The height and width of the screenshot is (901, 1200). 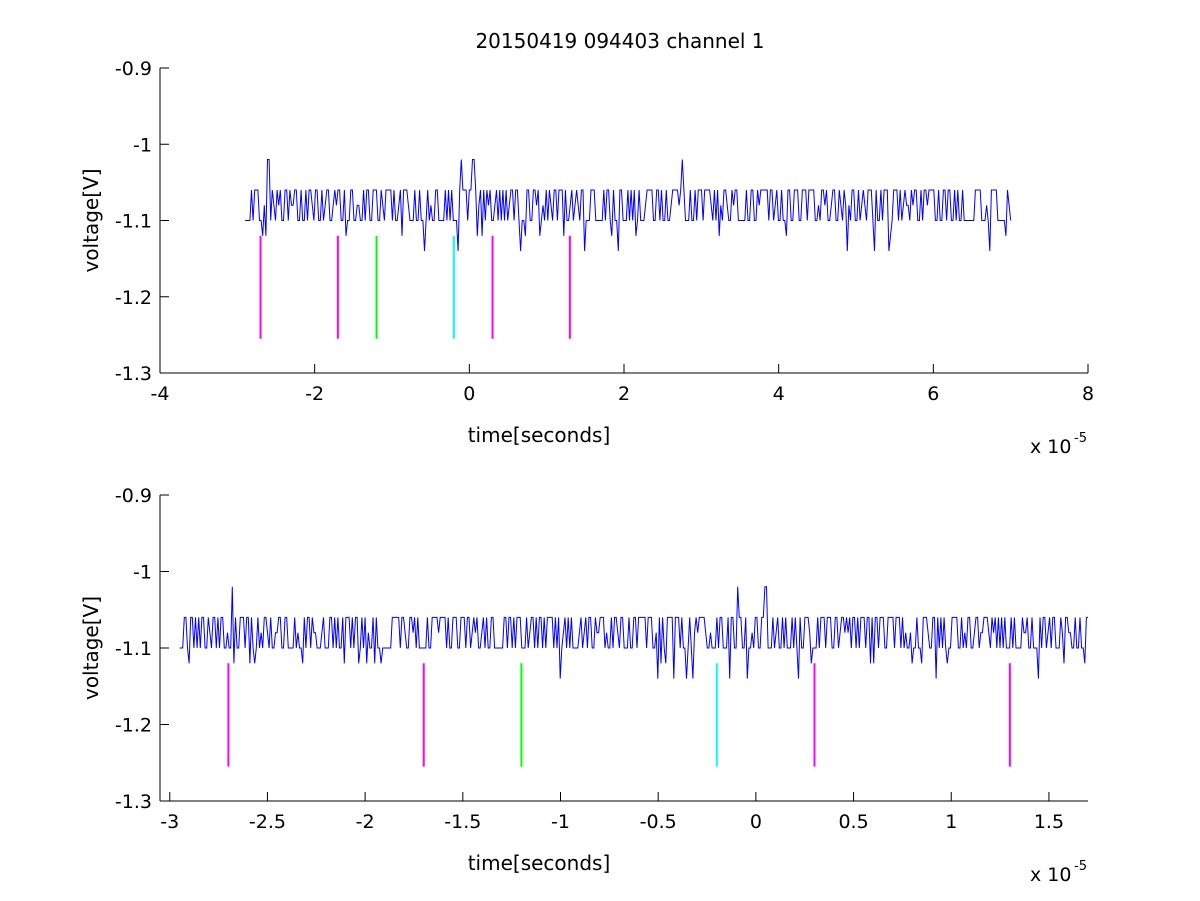 What do you see at coordinates (462, 822) in the screenshot?
I see `x-tick-label: -1.5` at bounding box center [462, 822].